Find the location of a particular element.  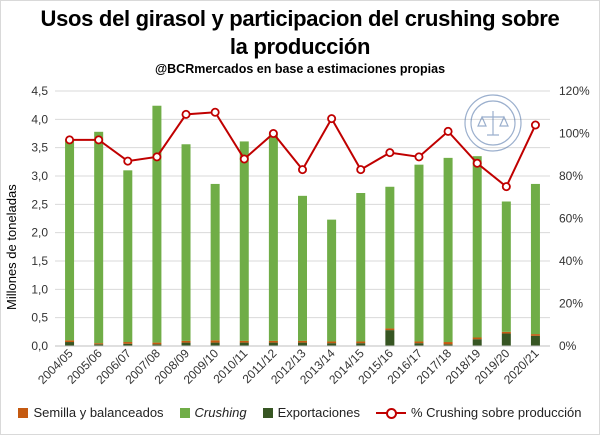

legend-swatch-export is located at coordinates (267, 412).